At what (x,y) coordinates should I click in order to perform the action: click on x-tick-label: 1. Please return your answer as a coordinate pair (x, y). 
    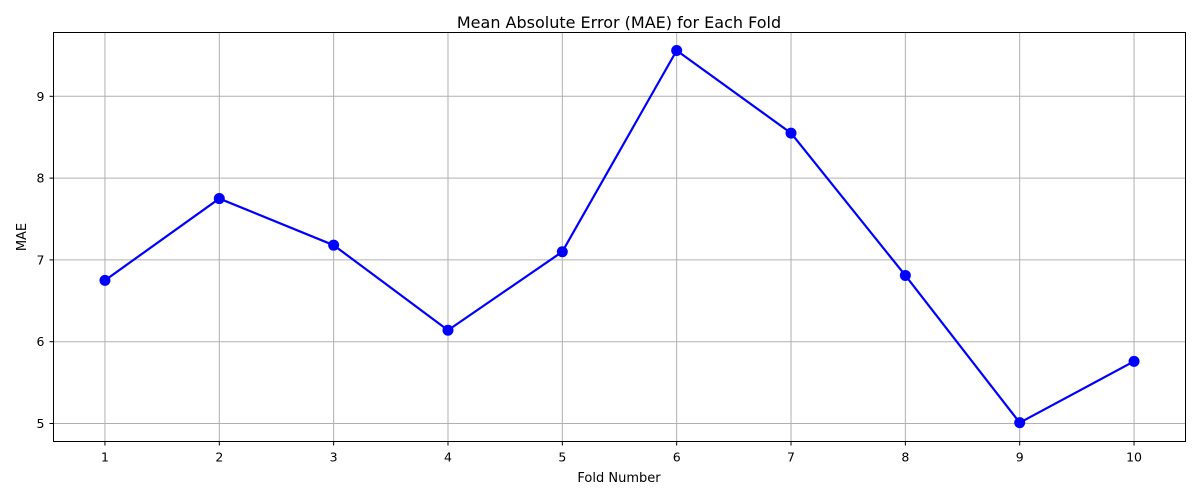
    Looking at the image, I should click on (105, 457).